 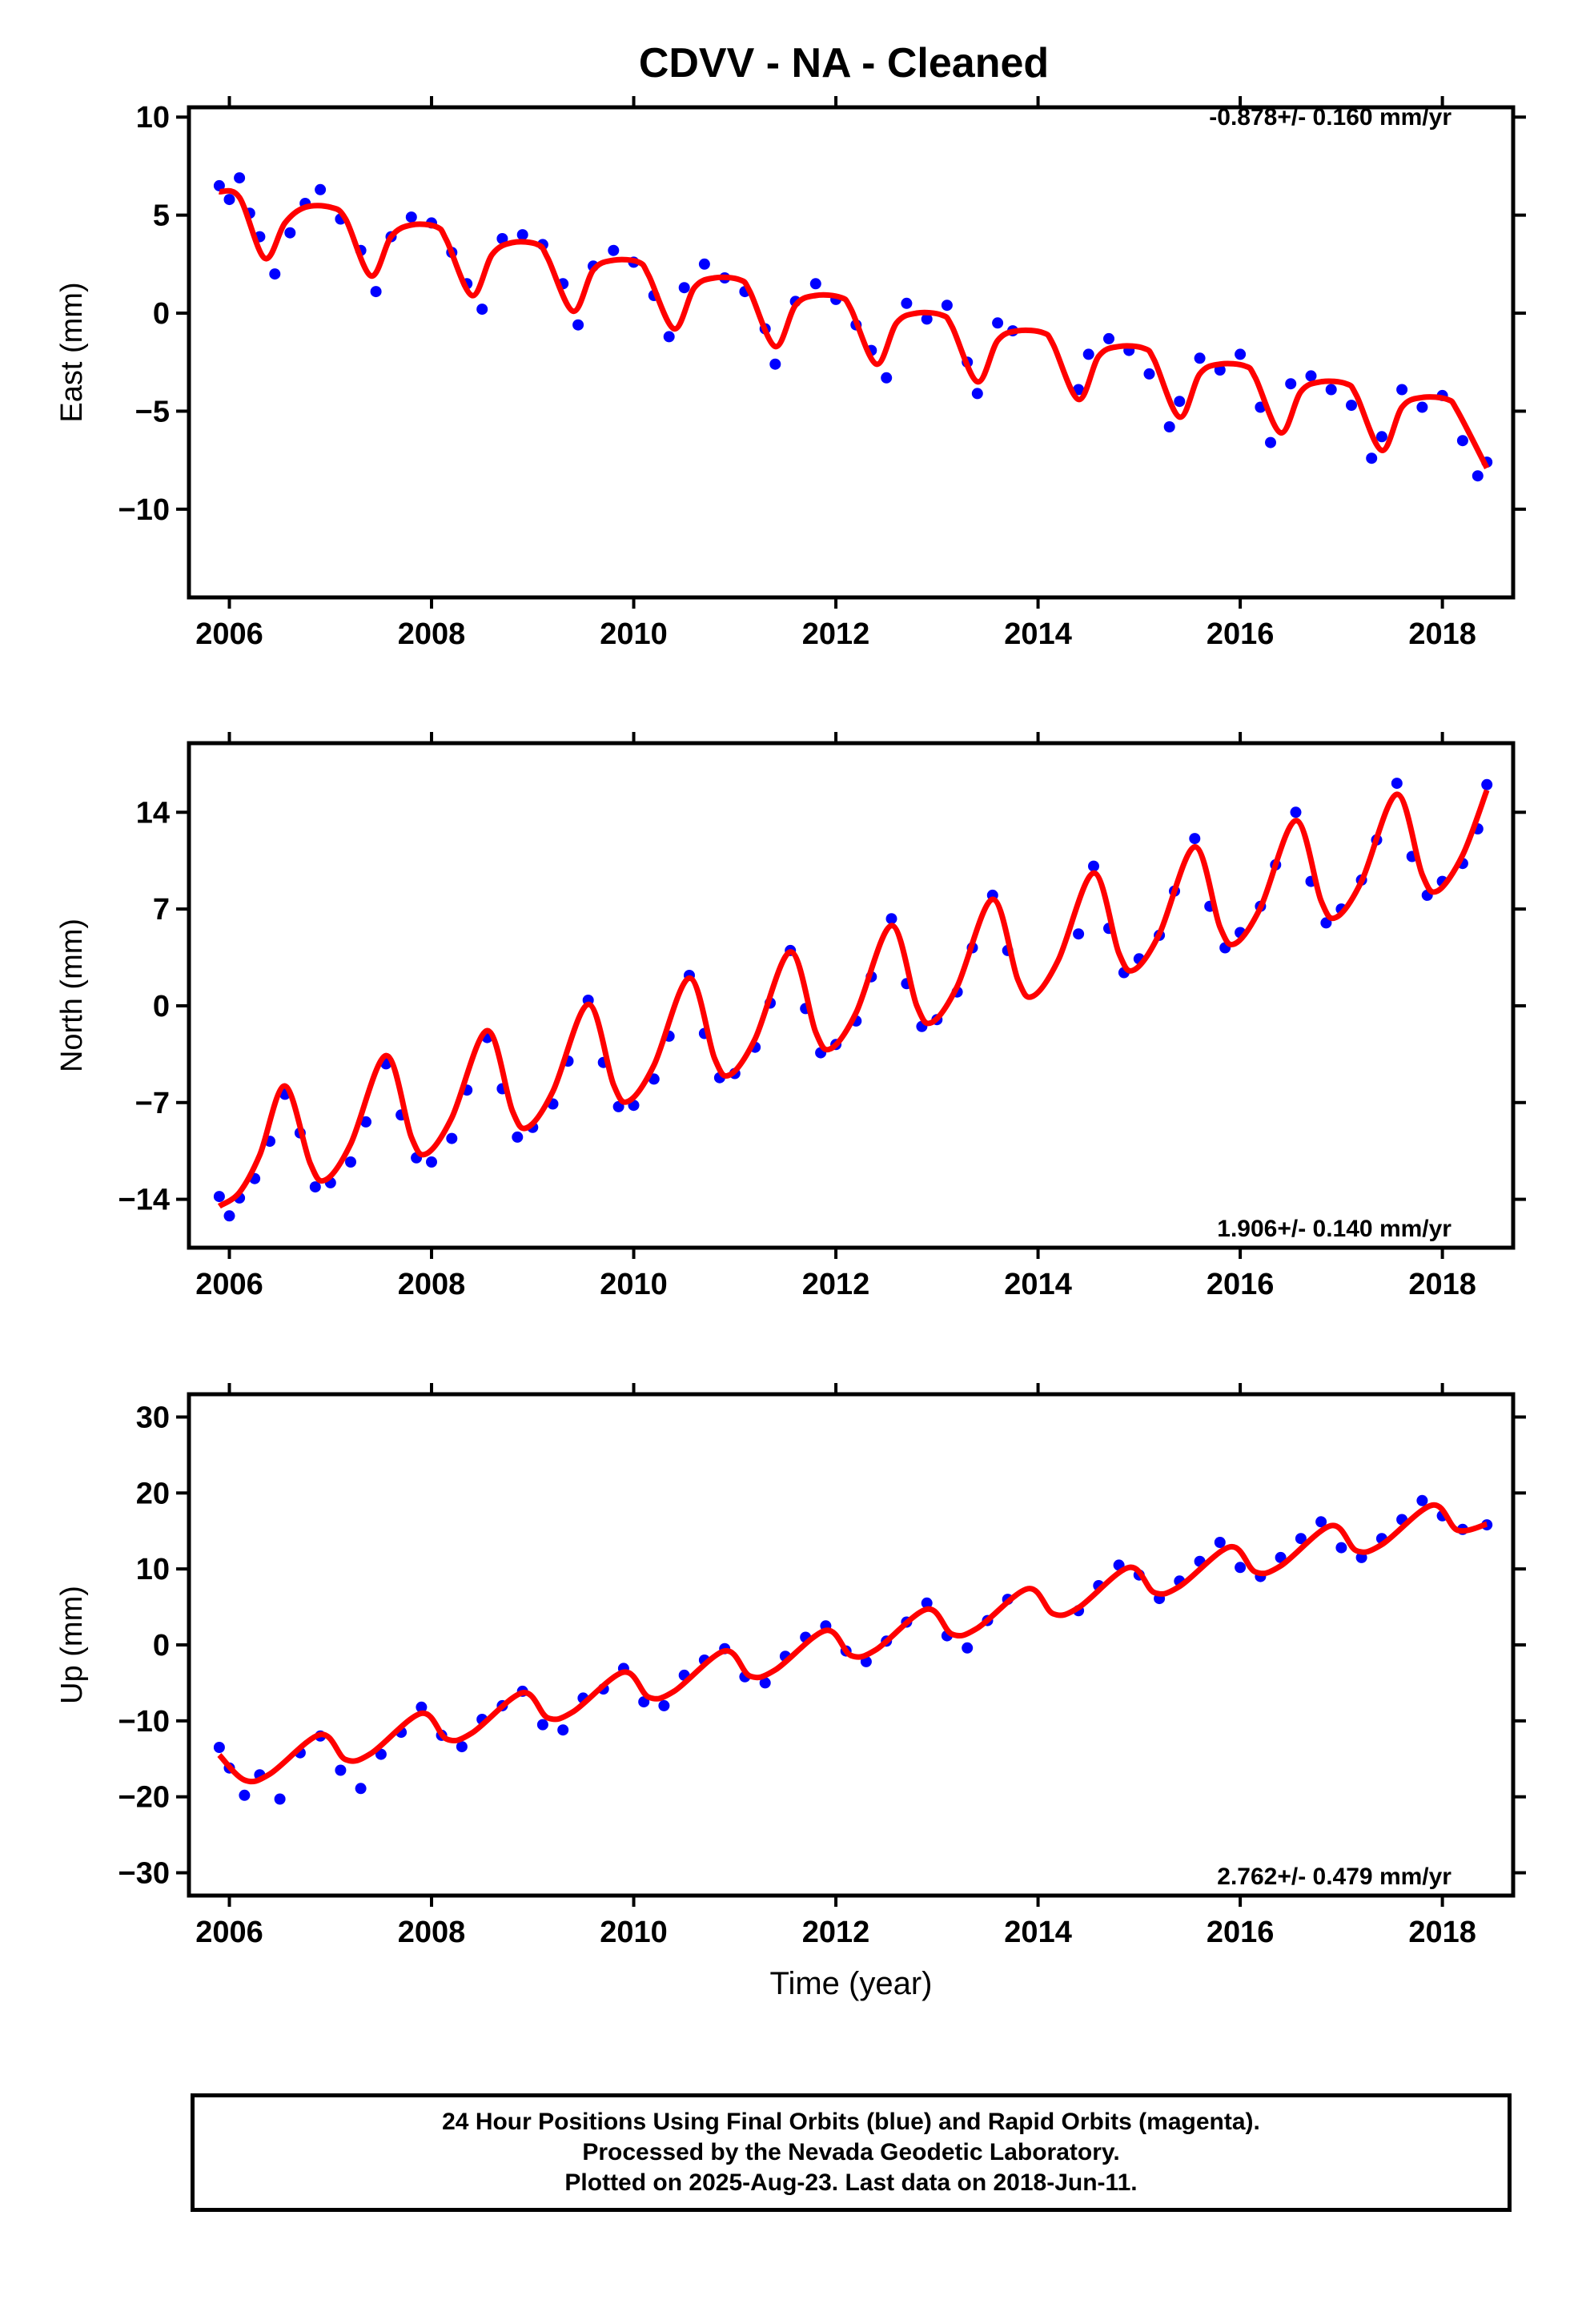 What do you see at coordinates (161, 314) in the screenshot?
I see `east-y-tick-label: 0` at bounding box center [161, 314].